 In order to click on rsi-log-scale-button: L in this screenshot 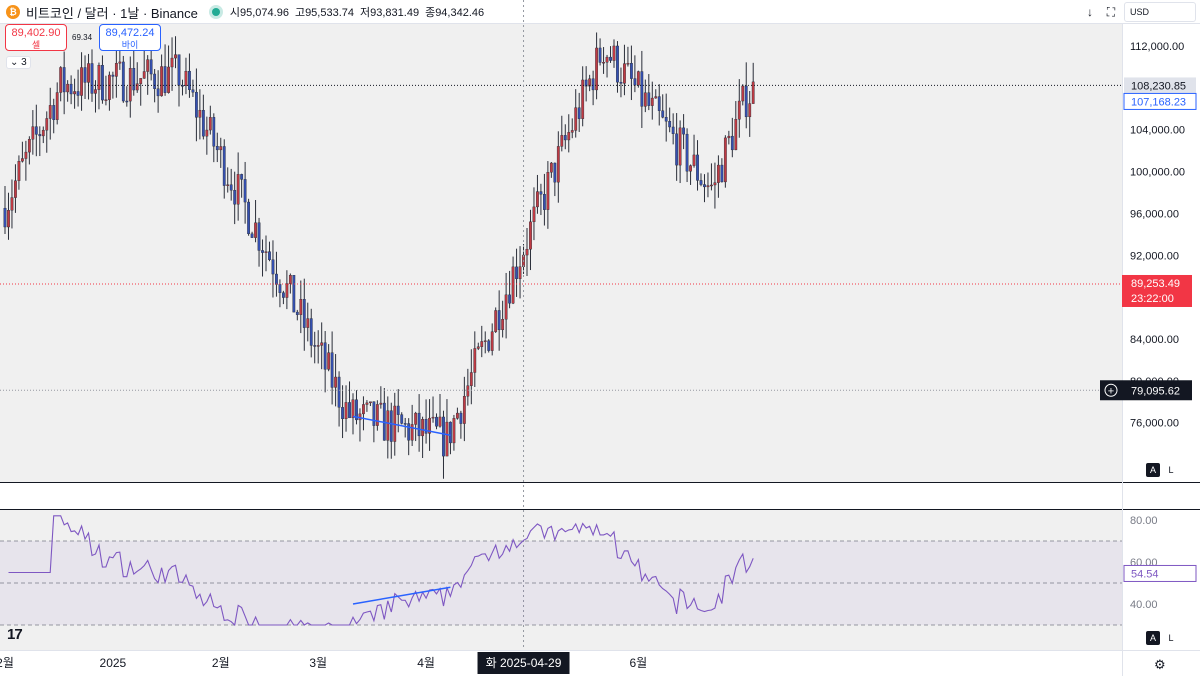, I will do `click(1171, 638)`.